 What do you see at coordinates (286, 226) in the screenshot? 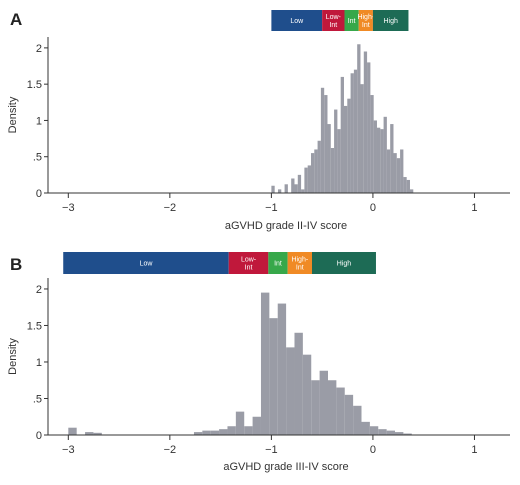
I see `x-axis-title: aGVHD grade II-IV score` at bounding box center [286, 226].